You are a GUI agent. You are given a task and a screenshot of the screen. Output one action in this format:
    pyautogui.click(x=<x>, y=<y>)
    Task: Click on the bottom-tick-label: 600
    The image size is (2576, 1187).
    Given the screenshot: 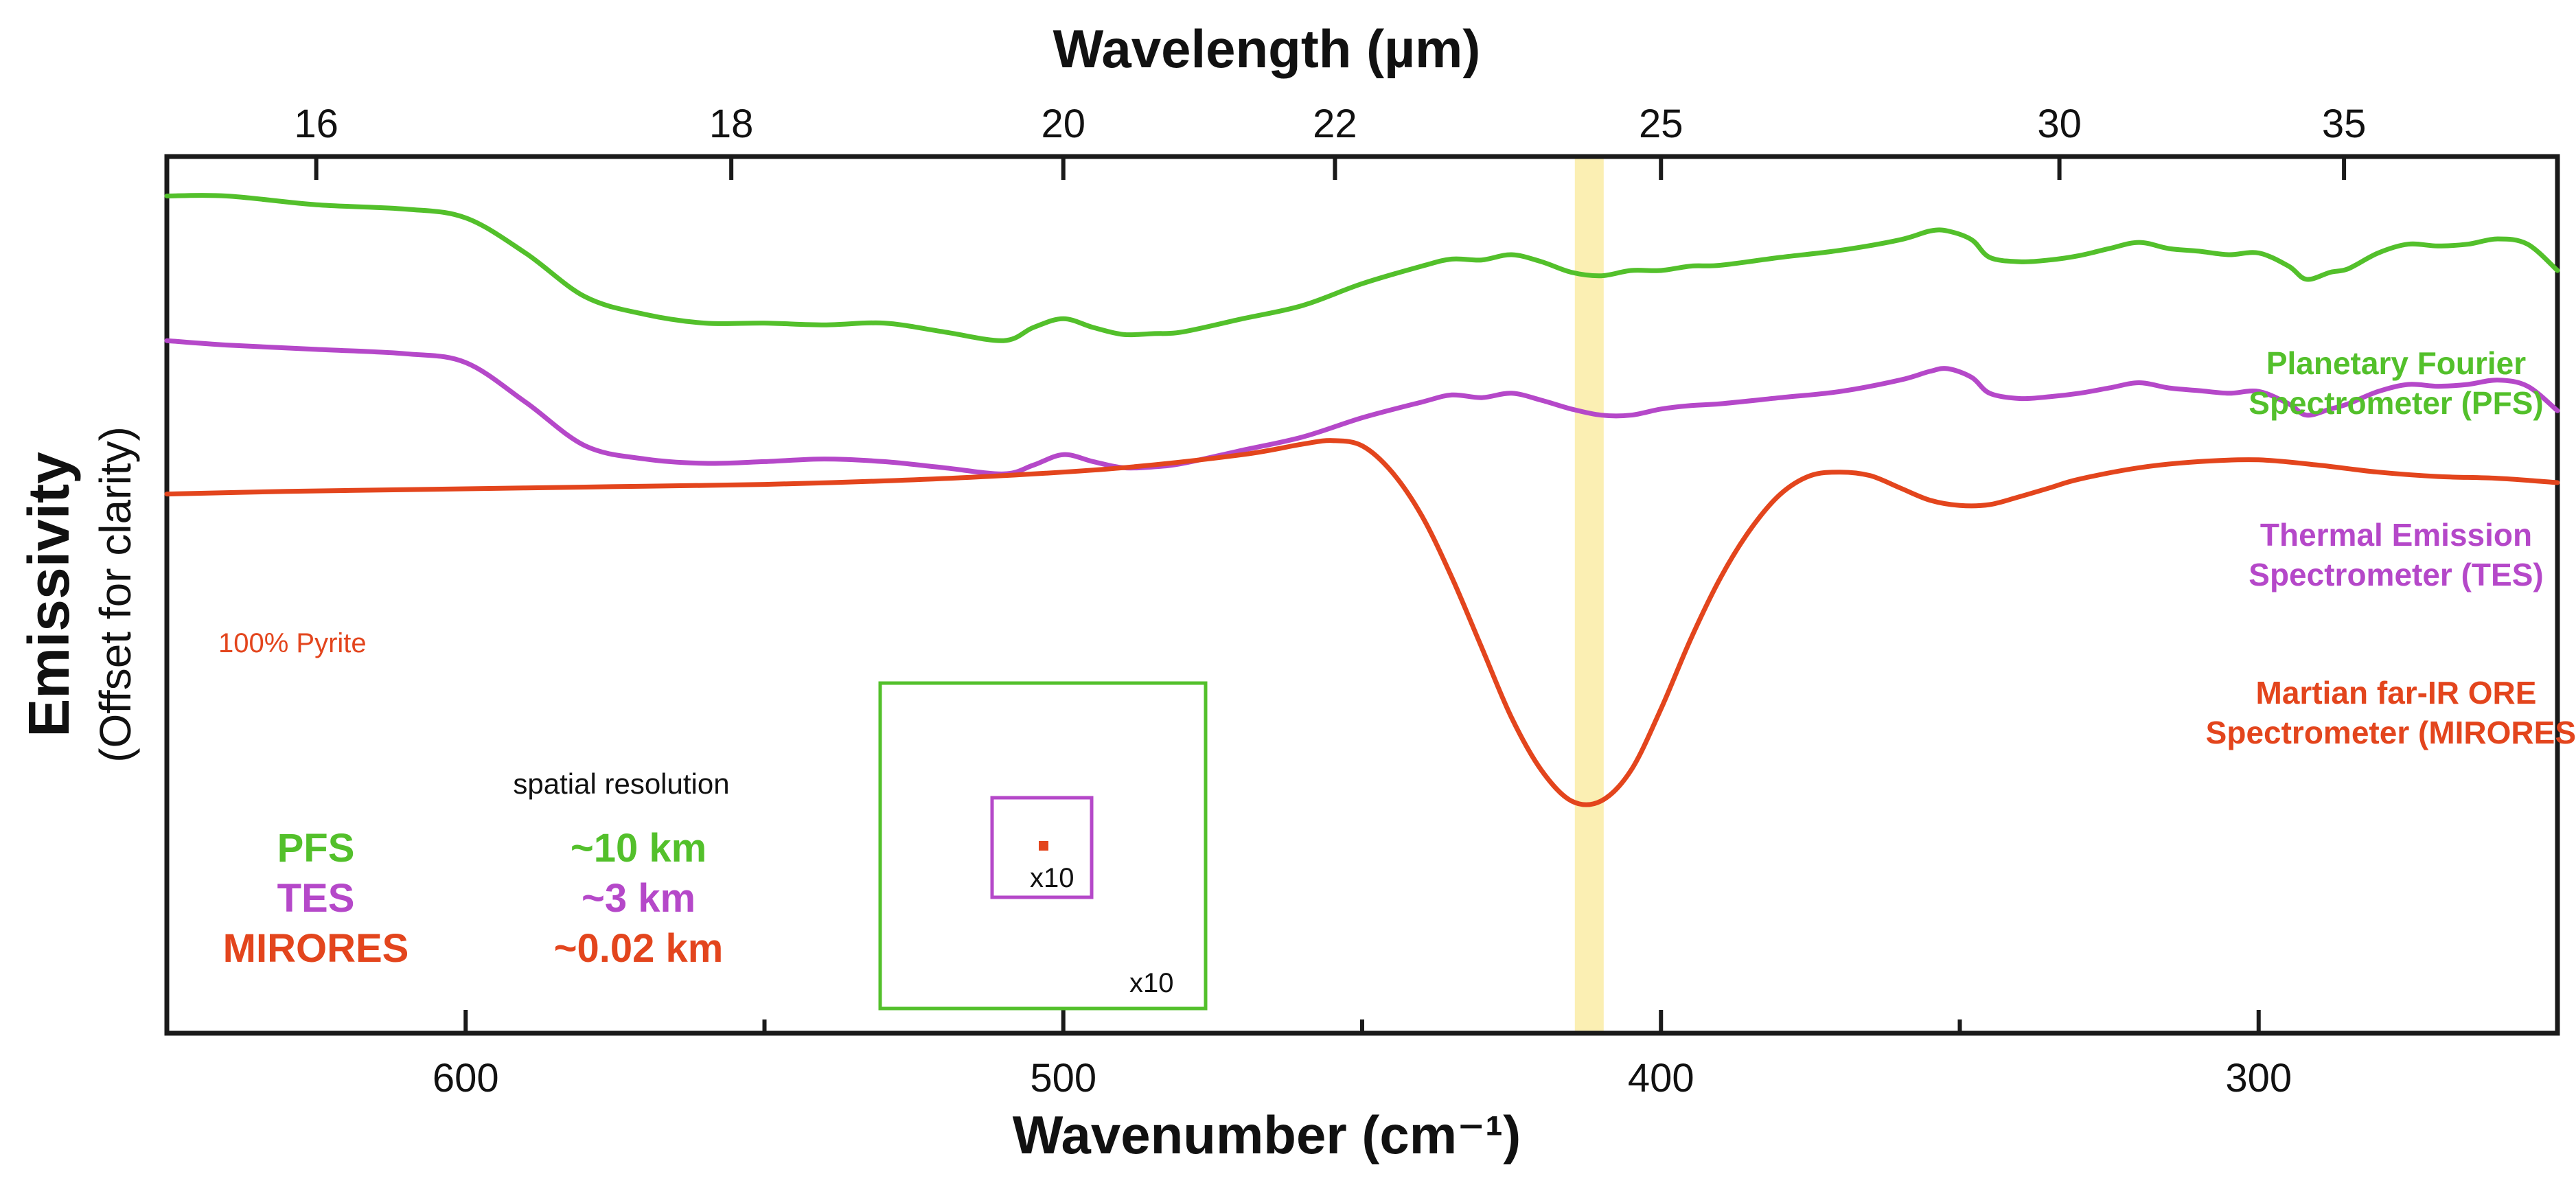 What is the action you would take?
    pyautogui.click(x=466, y=1078)
    